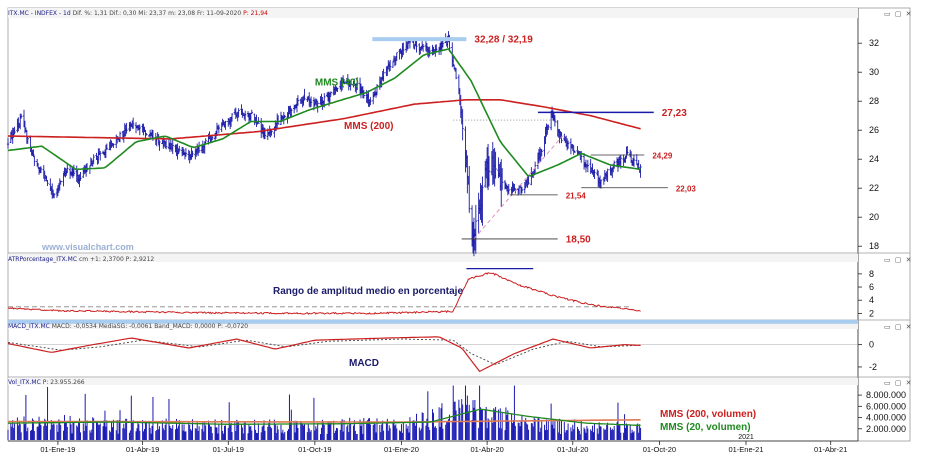 The height and width of the screenshot is (460, 925). I want to click on level-label-4: 21,54, so click(576, 195).